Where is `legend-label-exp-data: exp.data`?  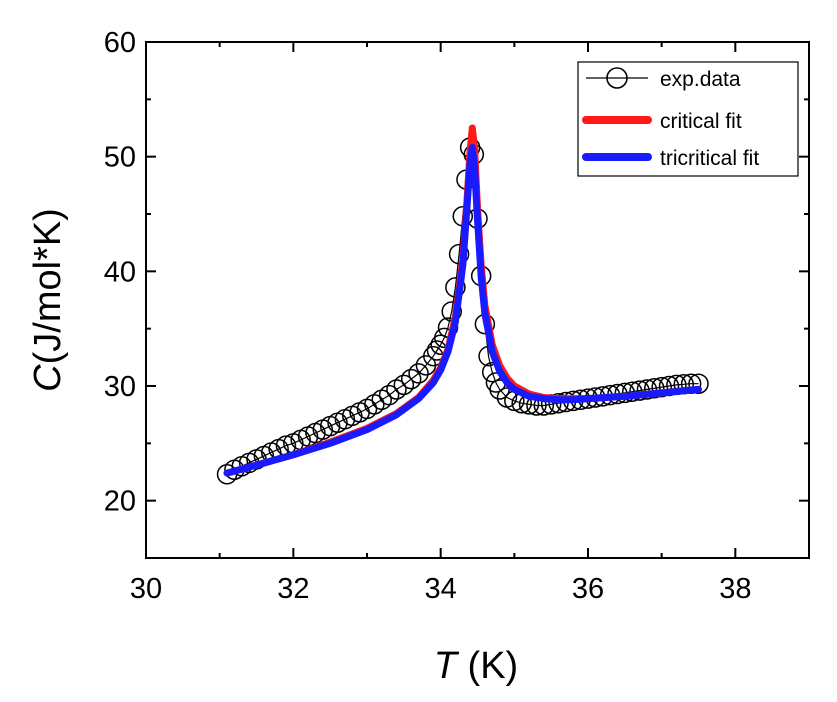
legend-label-exp-data: exp.data is located at coordinates (700, 79).